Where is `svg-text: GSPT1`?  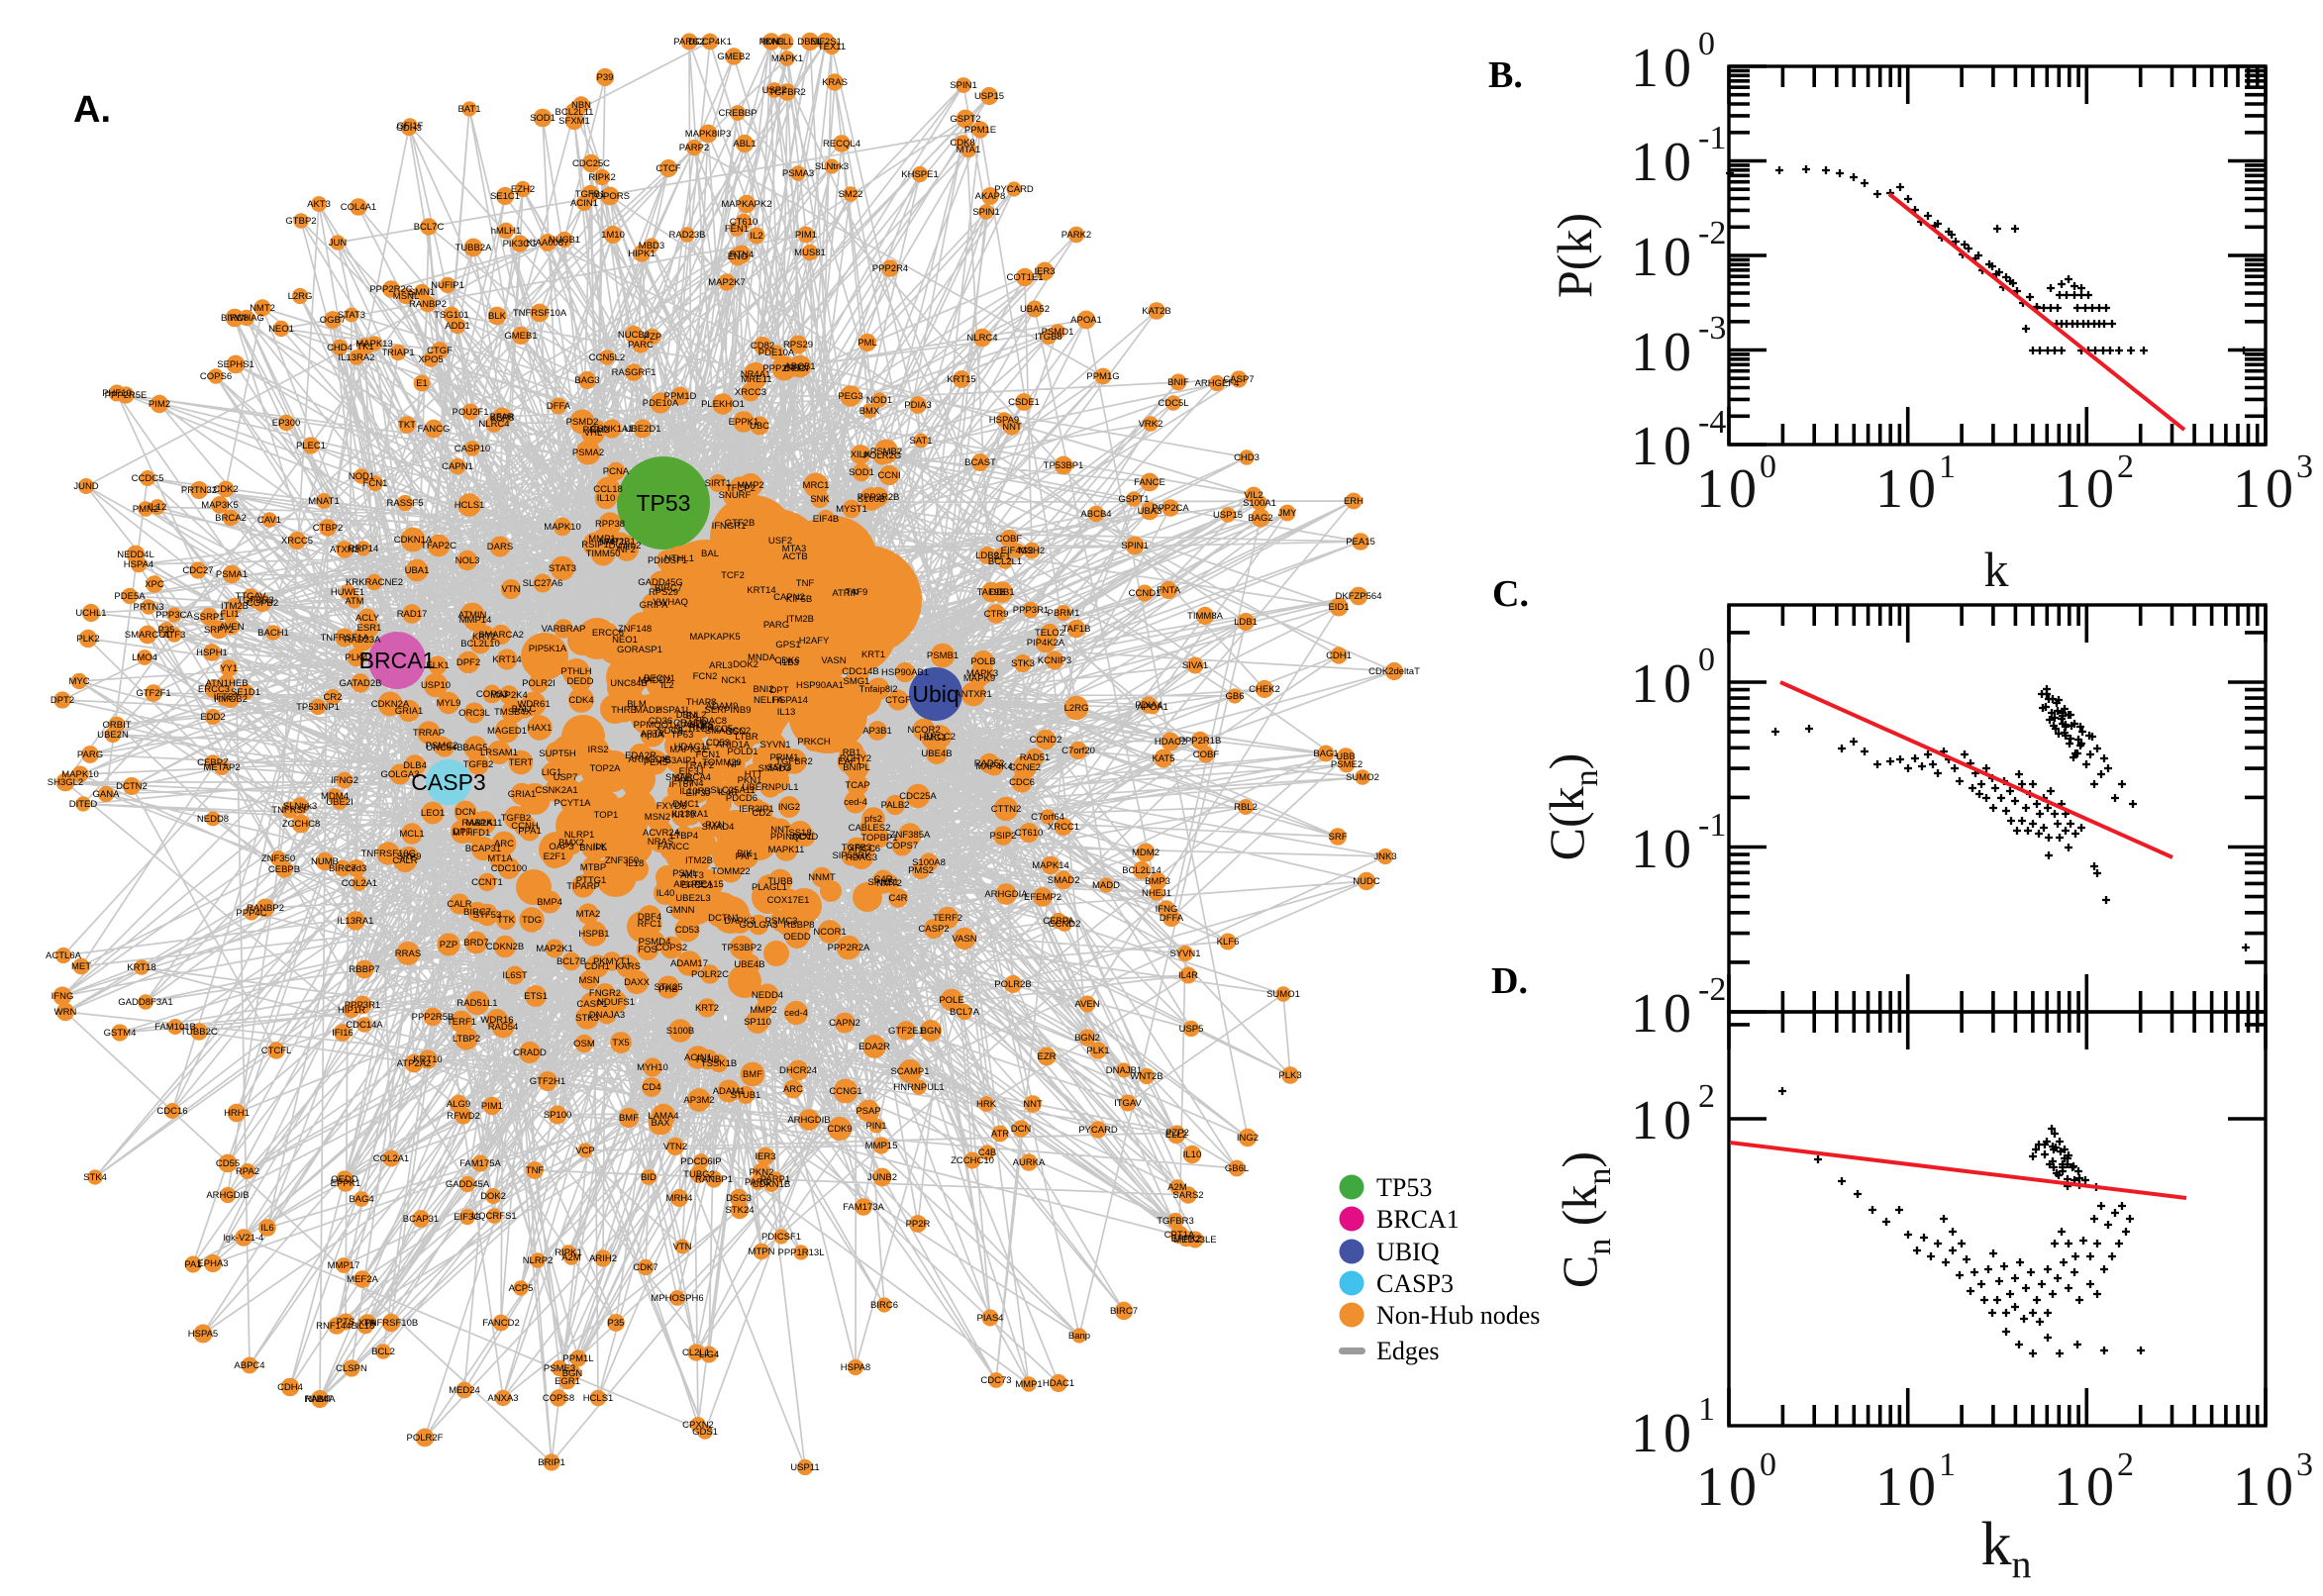 svg-text: GSPT1 is located at coordinates (1133, 499).